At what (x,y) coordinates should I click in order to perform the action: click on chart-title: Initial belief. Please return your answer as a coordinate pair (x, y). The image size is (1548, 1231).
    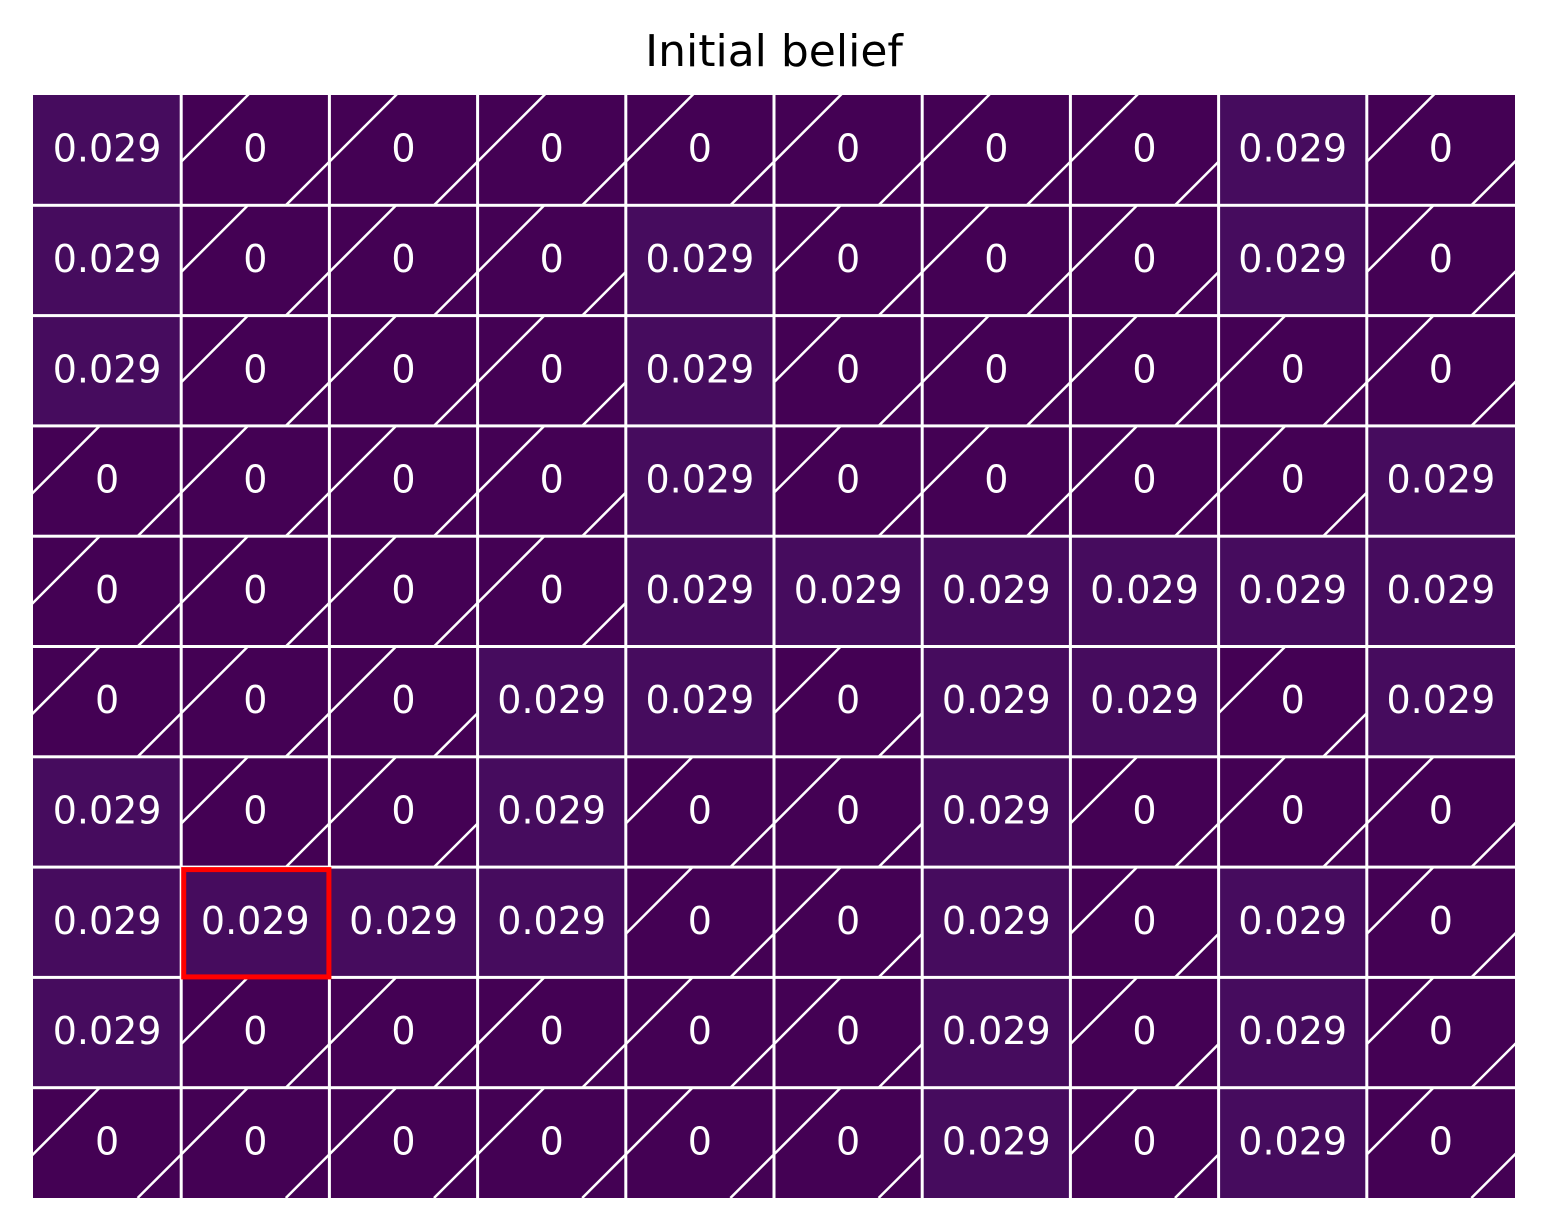
    Looking at the image, I should click on (774, 51).